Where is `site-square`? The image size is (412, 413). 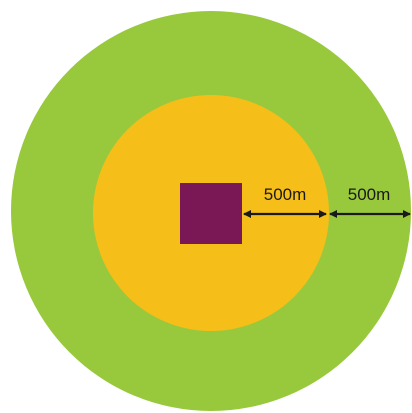 site-square is located at coordinates (211, 213).